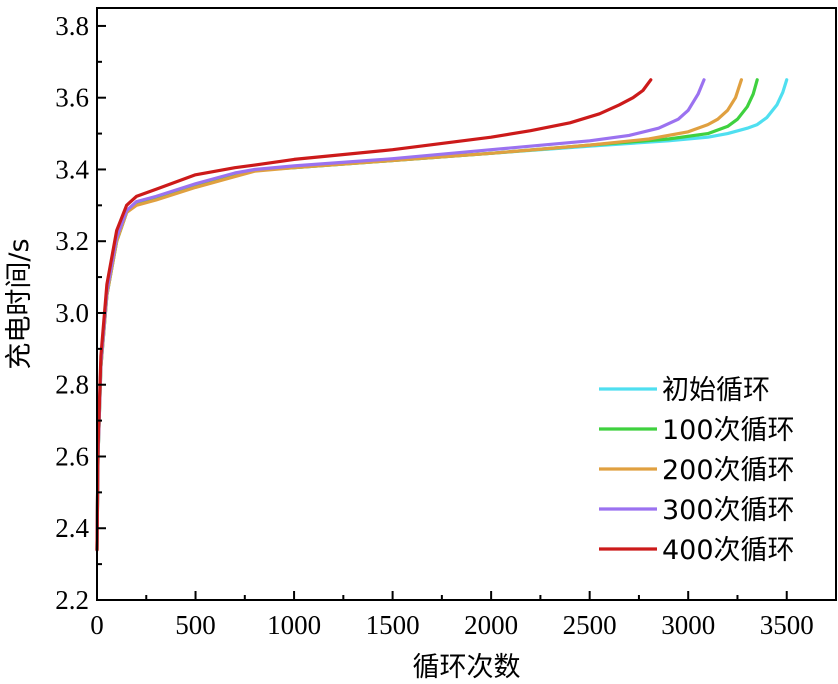 This screenshot has height=684, width=838. Describe the element at coordinates (72, 385) in the screenshot. I see `y-tick-label: 2.8` at that location.